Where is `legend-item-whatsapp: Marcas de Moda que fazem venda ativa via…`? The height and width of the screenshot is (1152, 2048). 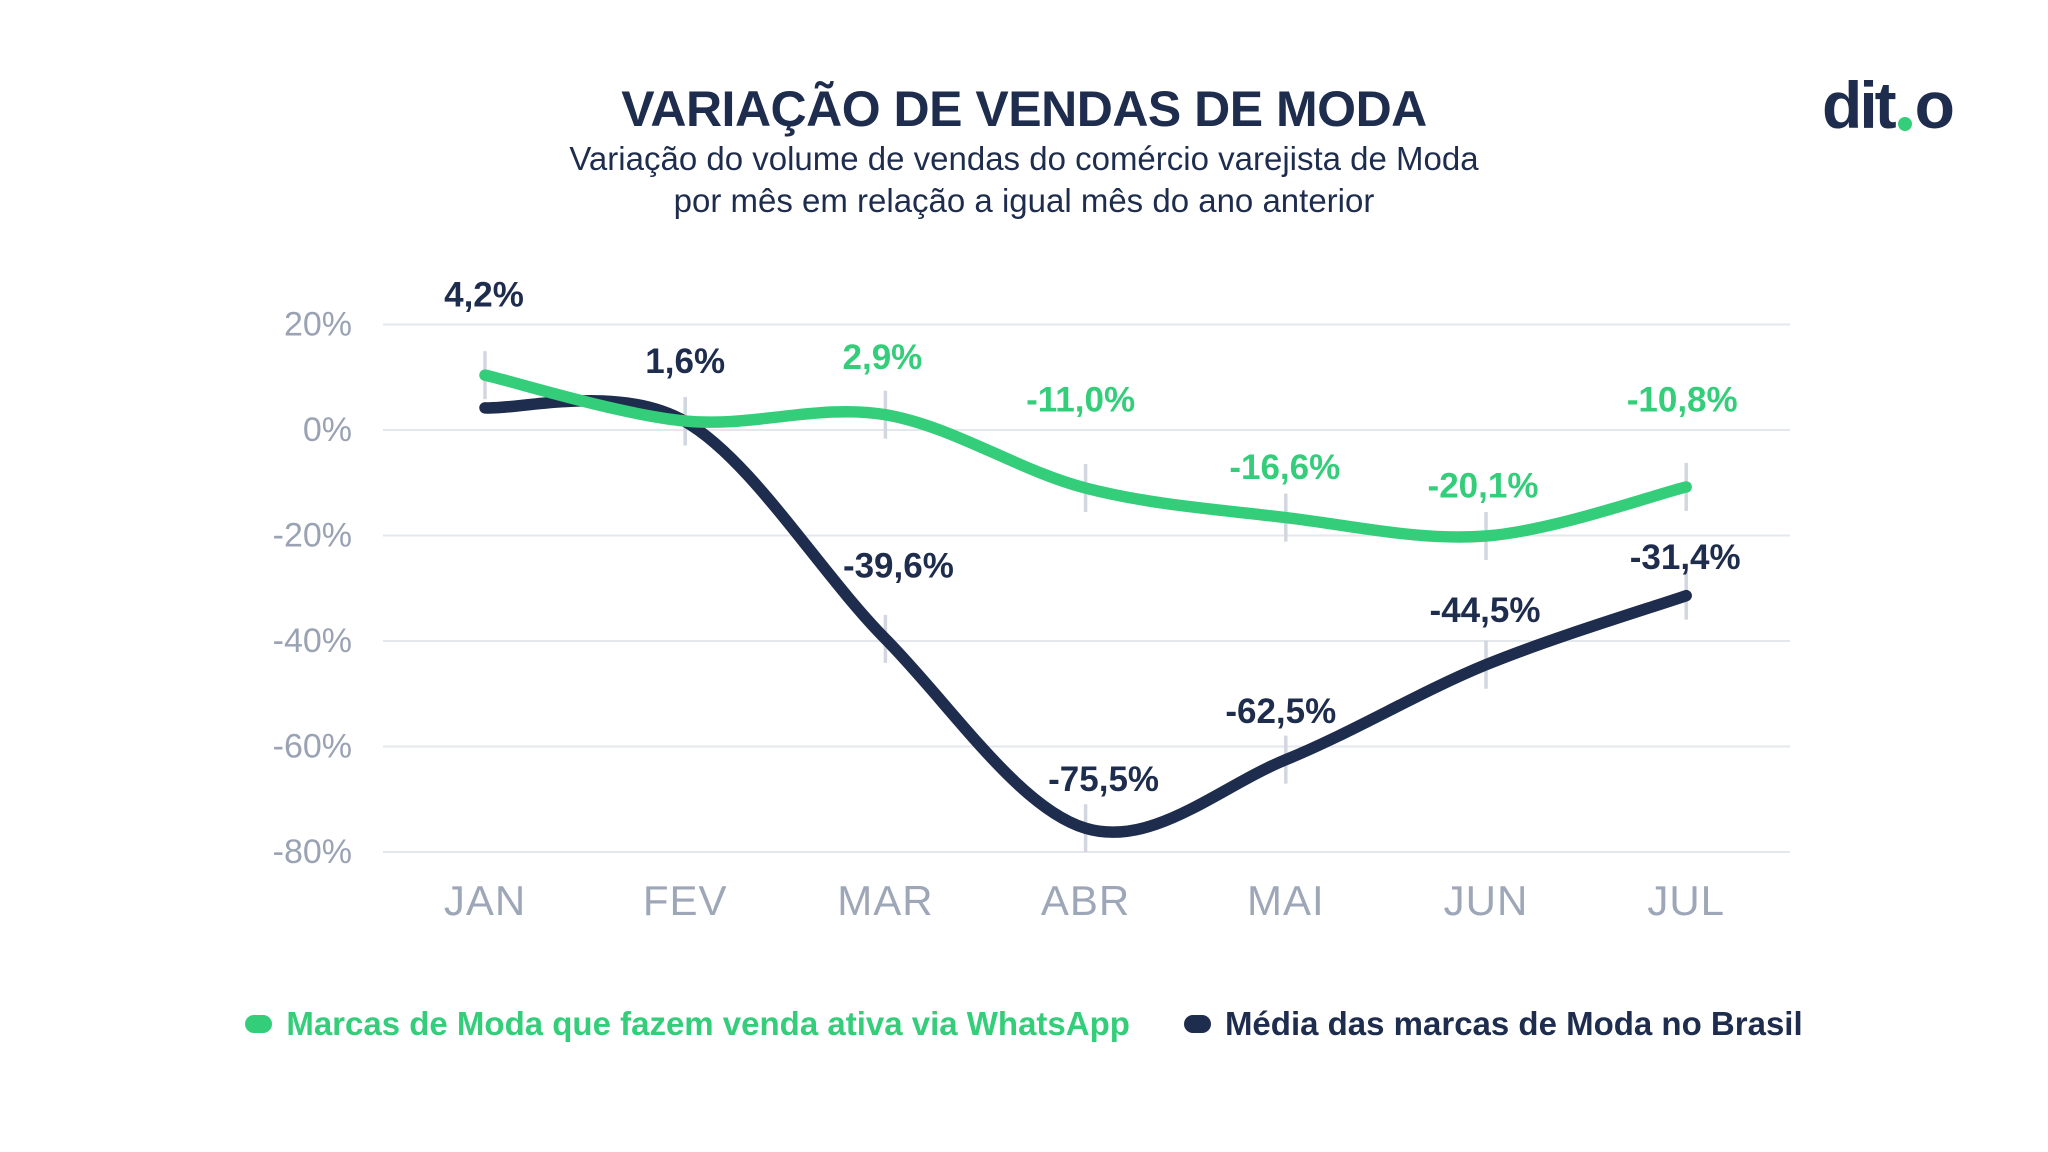
legend-item-whatsapp: Marcas de Moda que fazem venda ativa via… is located at coordinates (687, 1024).